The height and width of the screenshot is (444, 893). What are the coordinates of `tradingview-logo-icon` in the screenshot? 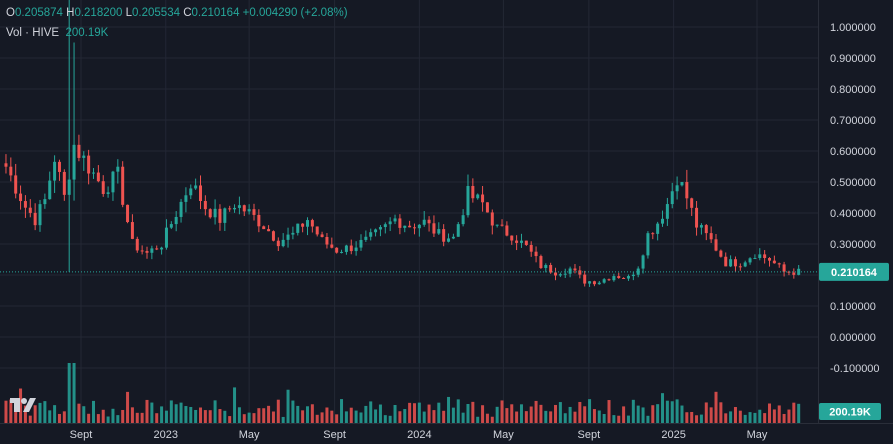 It's located at (23, 405).